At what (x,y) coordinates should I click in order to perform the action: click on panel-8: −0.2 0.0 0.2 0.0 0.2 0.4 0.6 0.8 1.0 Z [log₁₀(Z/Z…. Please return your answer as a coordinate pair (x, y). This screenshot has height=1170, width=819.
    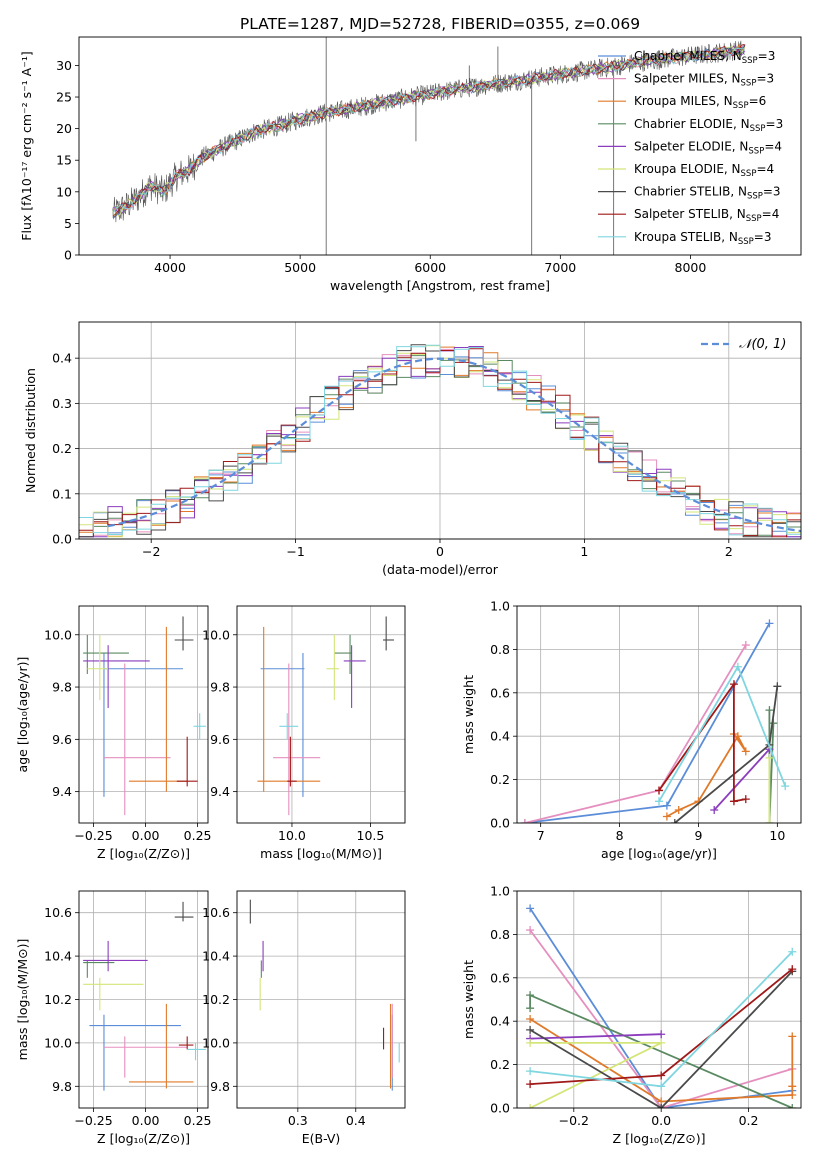
    Looking at the image, I should click on (631, 1015).